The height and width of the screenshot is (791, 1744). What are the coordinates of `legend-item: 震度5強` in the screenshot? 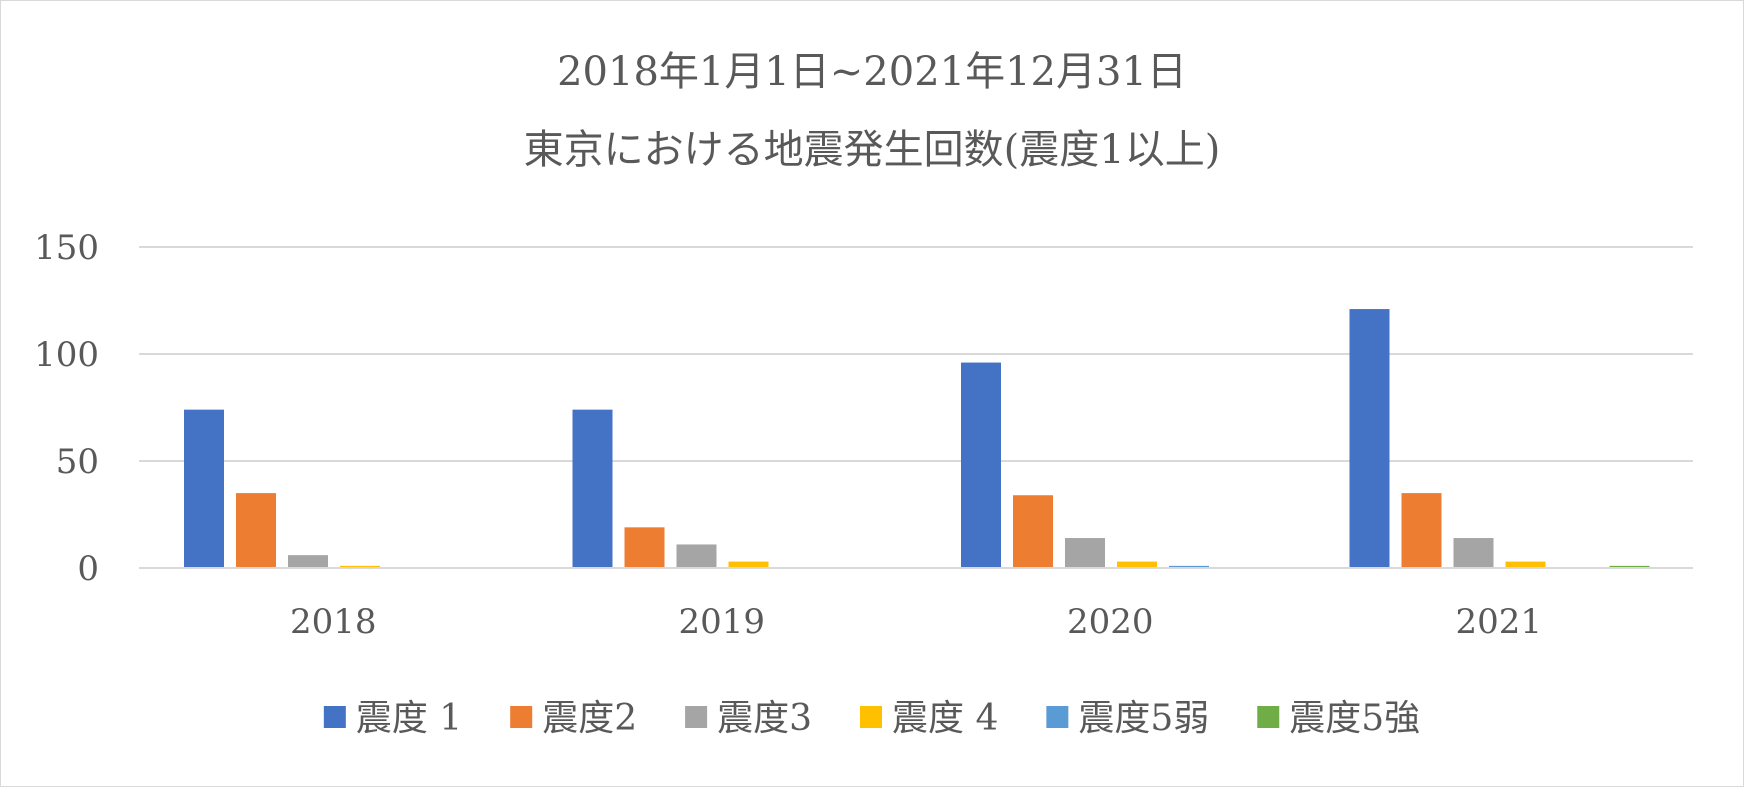 It's located at (1338, 718).